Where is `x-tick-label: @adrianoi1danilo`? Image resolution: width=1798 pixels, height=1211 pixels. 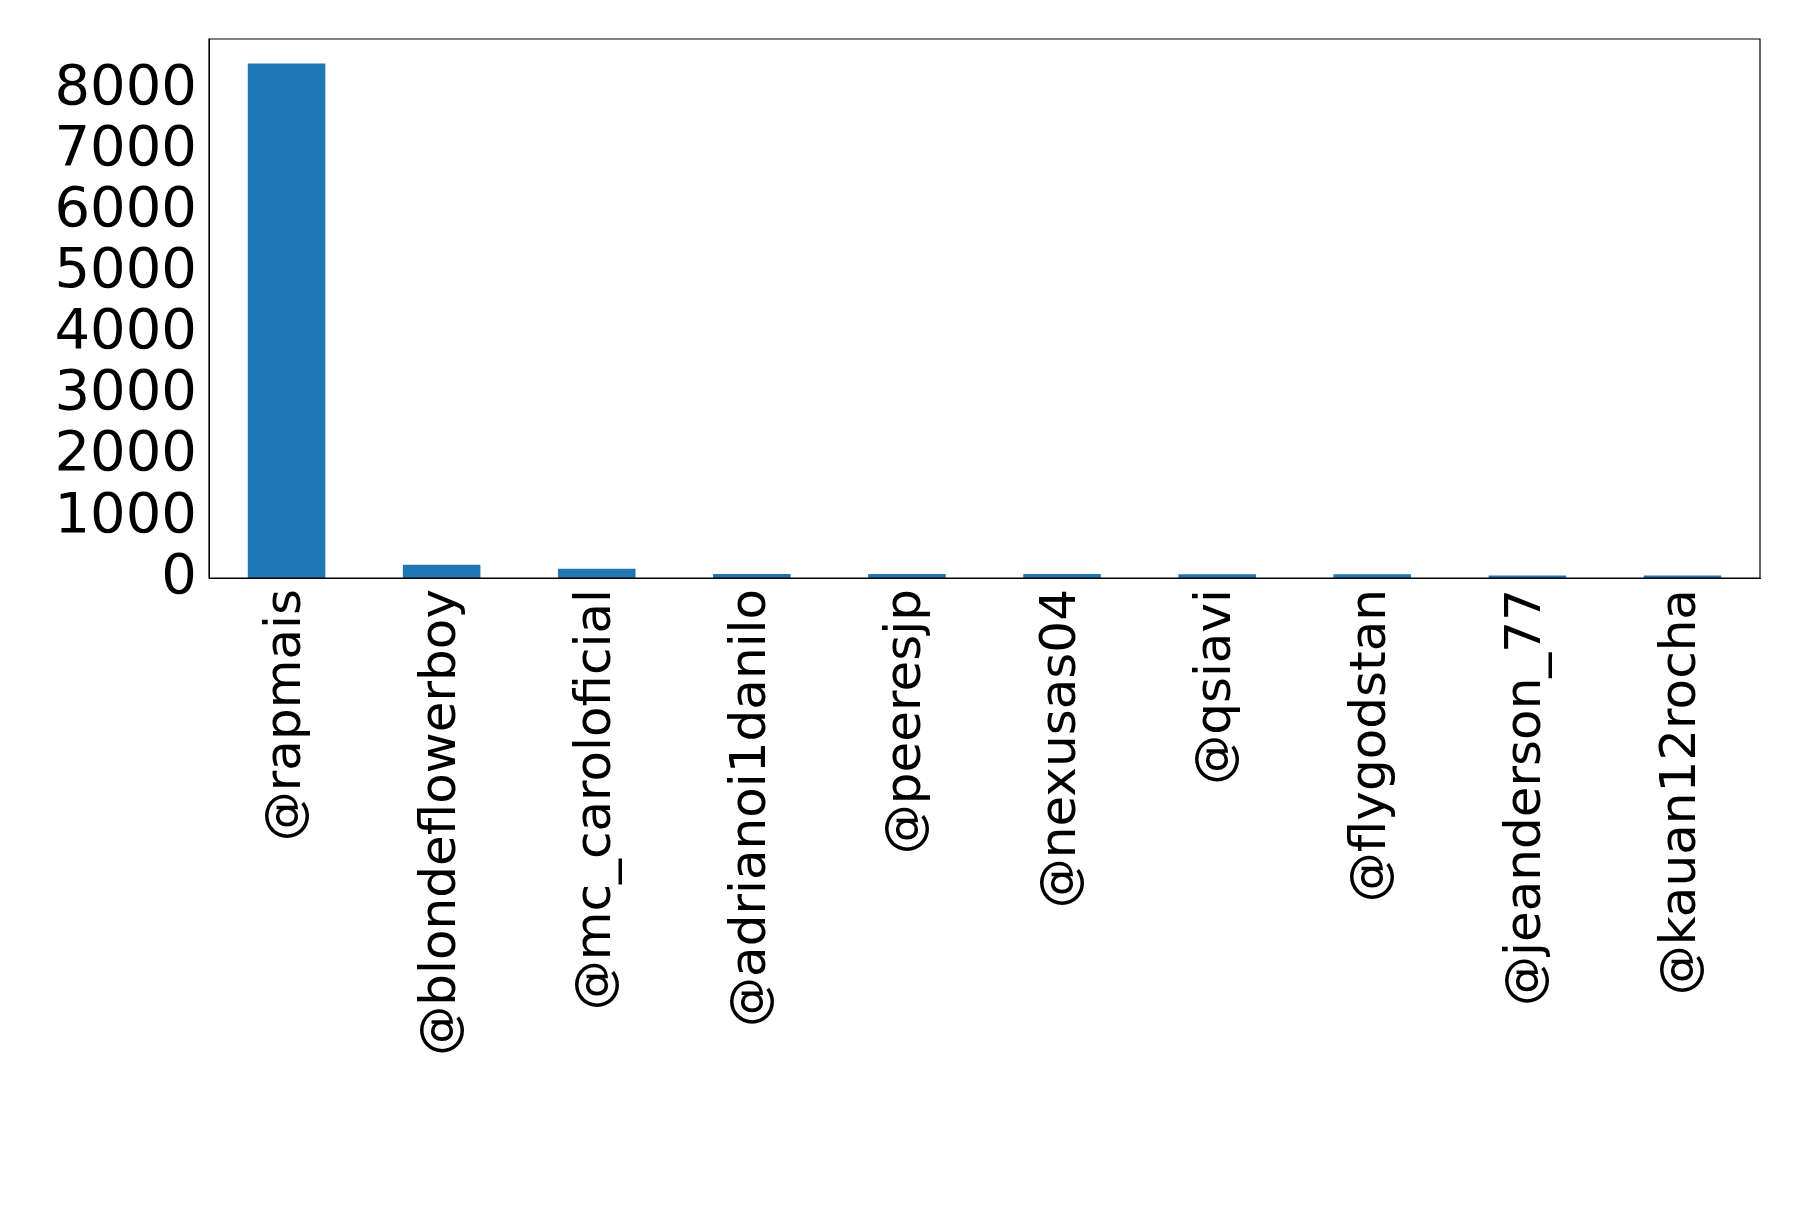
x-tick-label: @adrianoi1danilo is located at coordinates (747, 808).